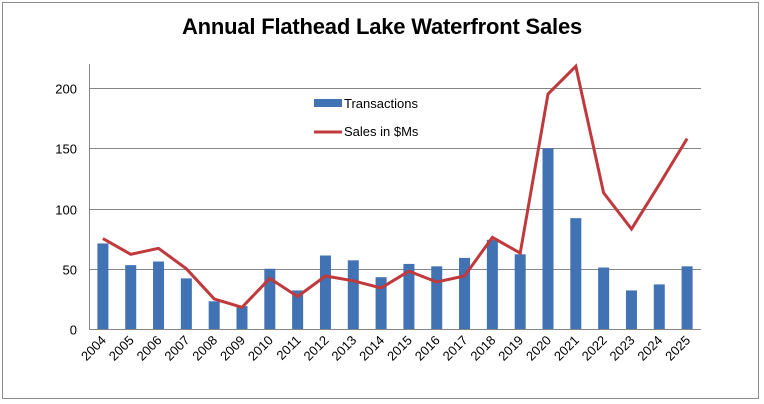 This screenshot has width=764, height=404. I want to click on x-tick-label: 2013, so click(343, 348).